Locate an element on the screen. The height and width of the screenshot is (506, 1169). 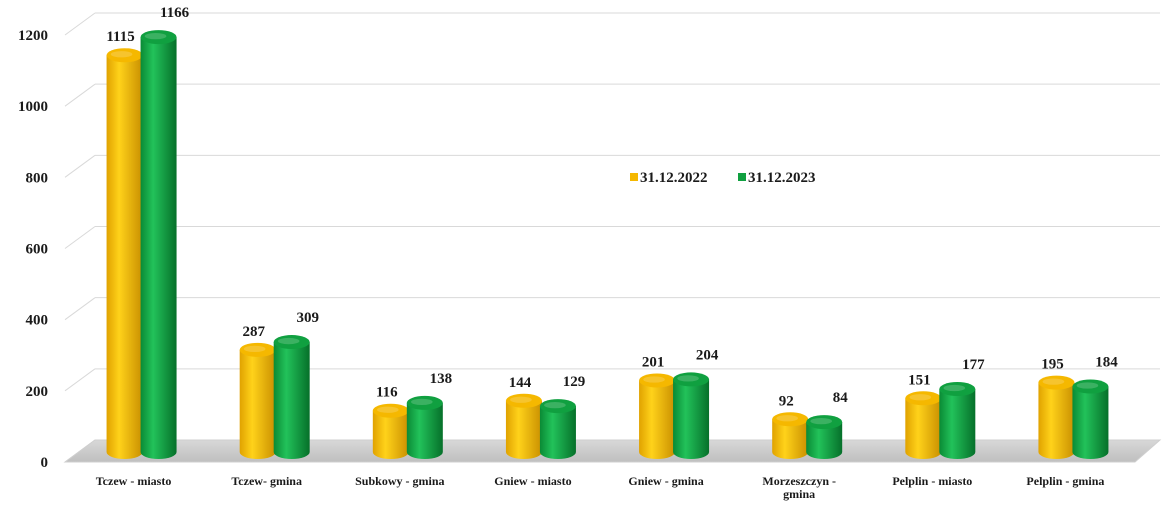
legend: 31.12.2022 31.12.2023 is located at coordinates (723, 178).